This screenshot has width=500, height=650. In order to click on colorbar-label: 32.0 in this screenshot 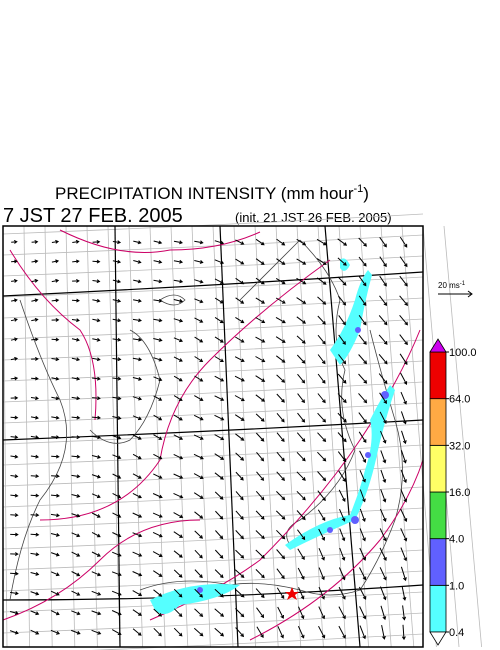, I will do `click(459, 446)`.